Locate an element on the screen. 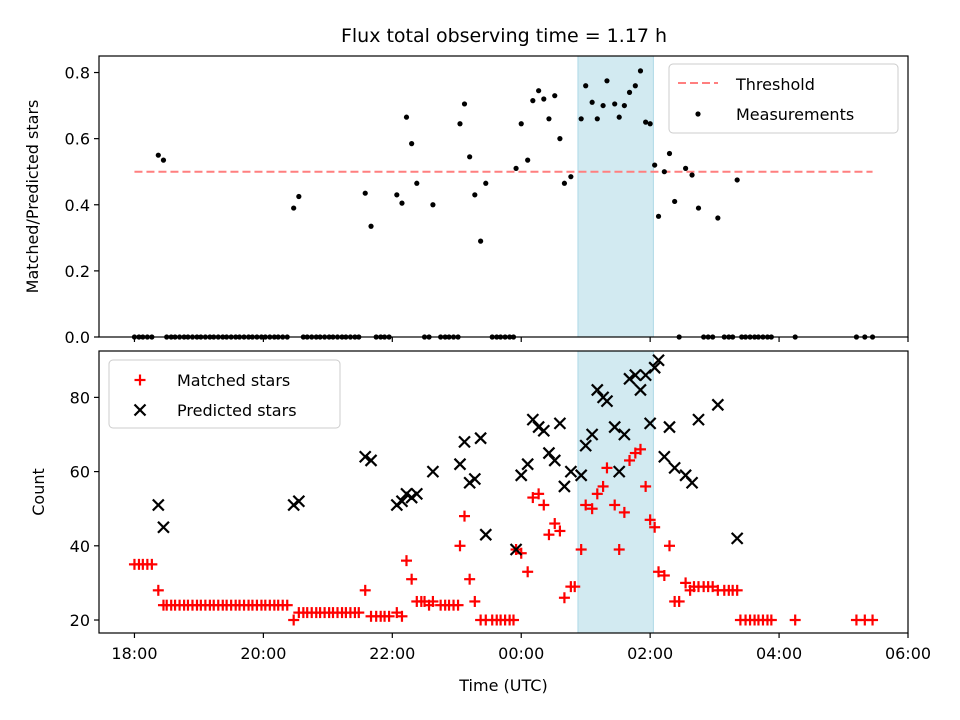 The image size is (960, 720). legend-matched-label: Matched stars is located at coordinates (233, 380).